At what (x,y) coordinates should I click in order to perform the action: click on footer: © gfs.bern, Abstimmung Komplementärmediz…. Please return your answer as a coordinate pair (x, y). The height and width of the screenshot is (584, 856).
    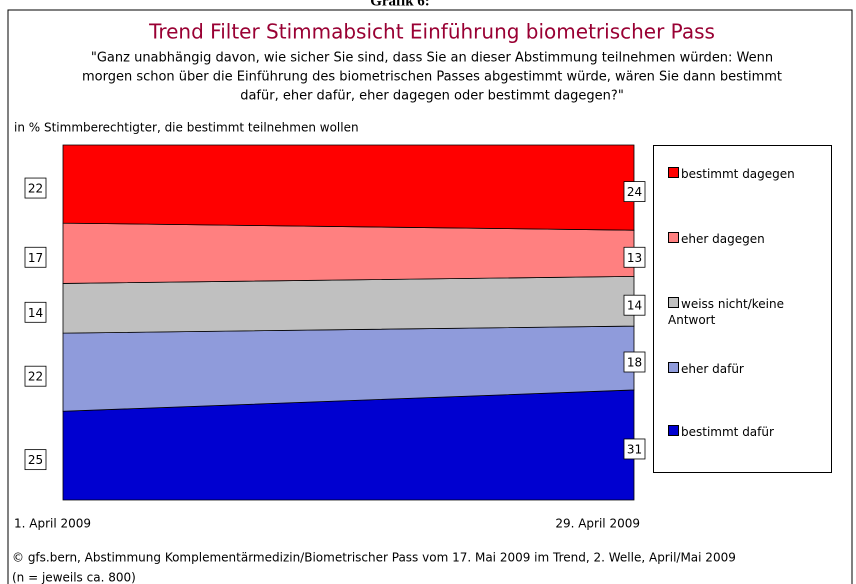
    Looking at the image, I should click on (374, 558).